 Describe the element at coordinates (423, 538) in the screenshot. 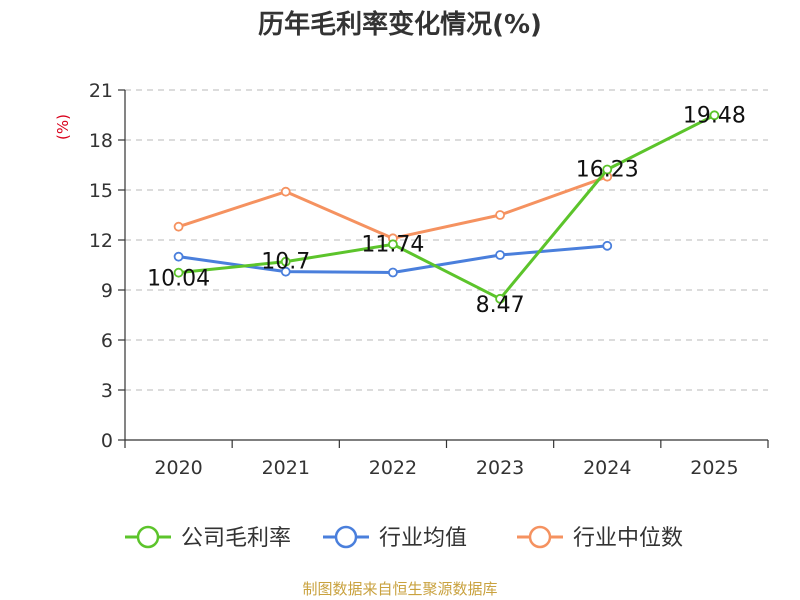

I see `legend-label: 行业均值` at that location.